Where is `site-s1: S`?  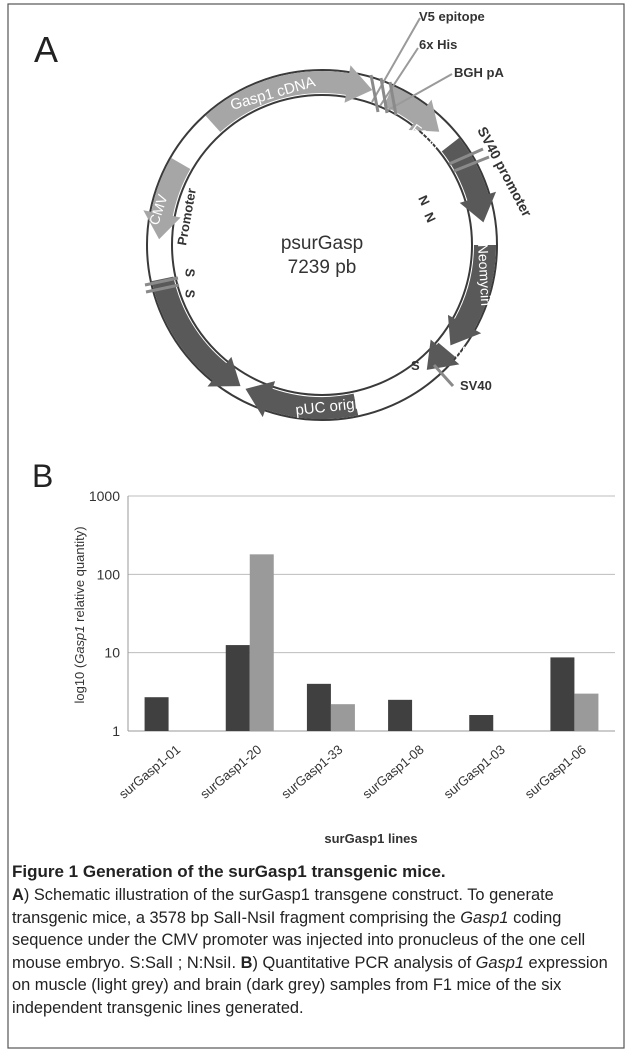 site-s1: S is located at coordinates (190, 273).